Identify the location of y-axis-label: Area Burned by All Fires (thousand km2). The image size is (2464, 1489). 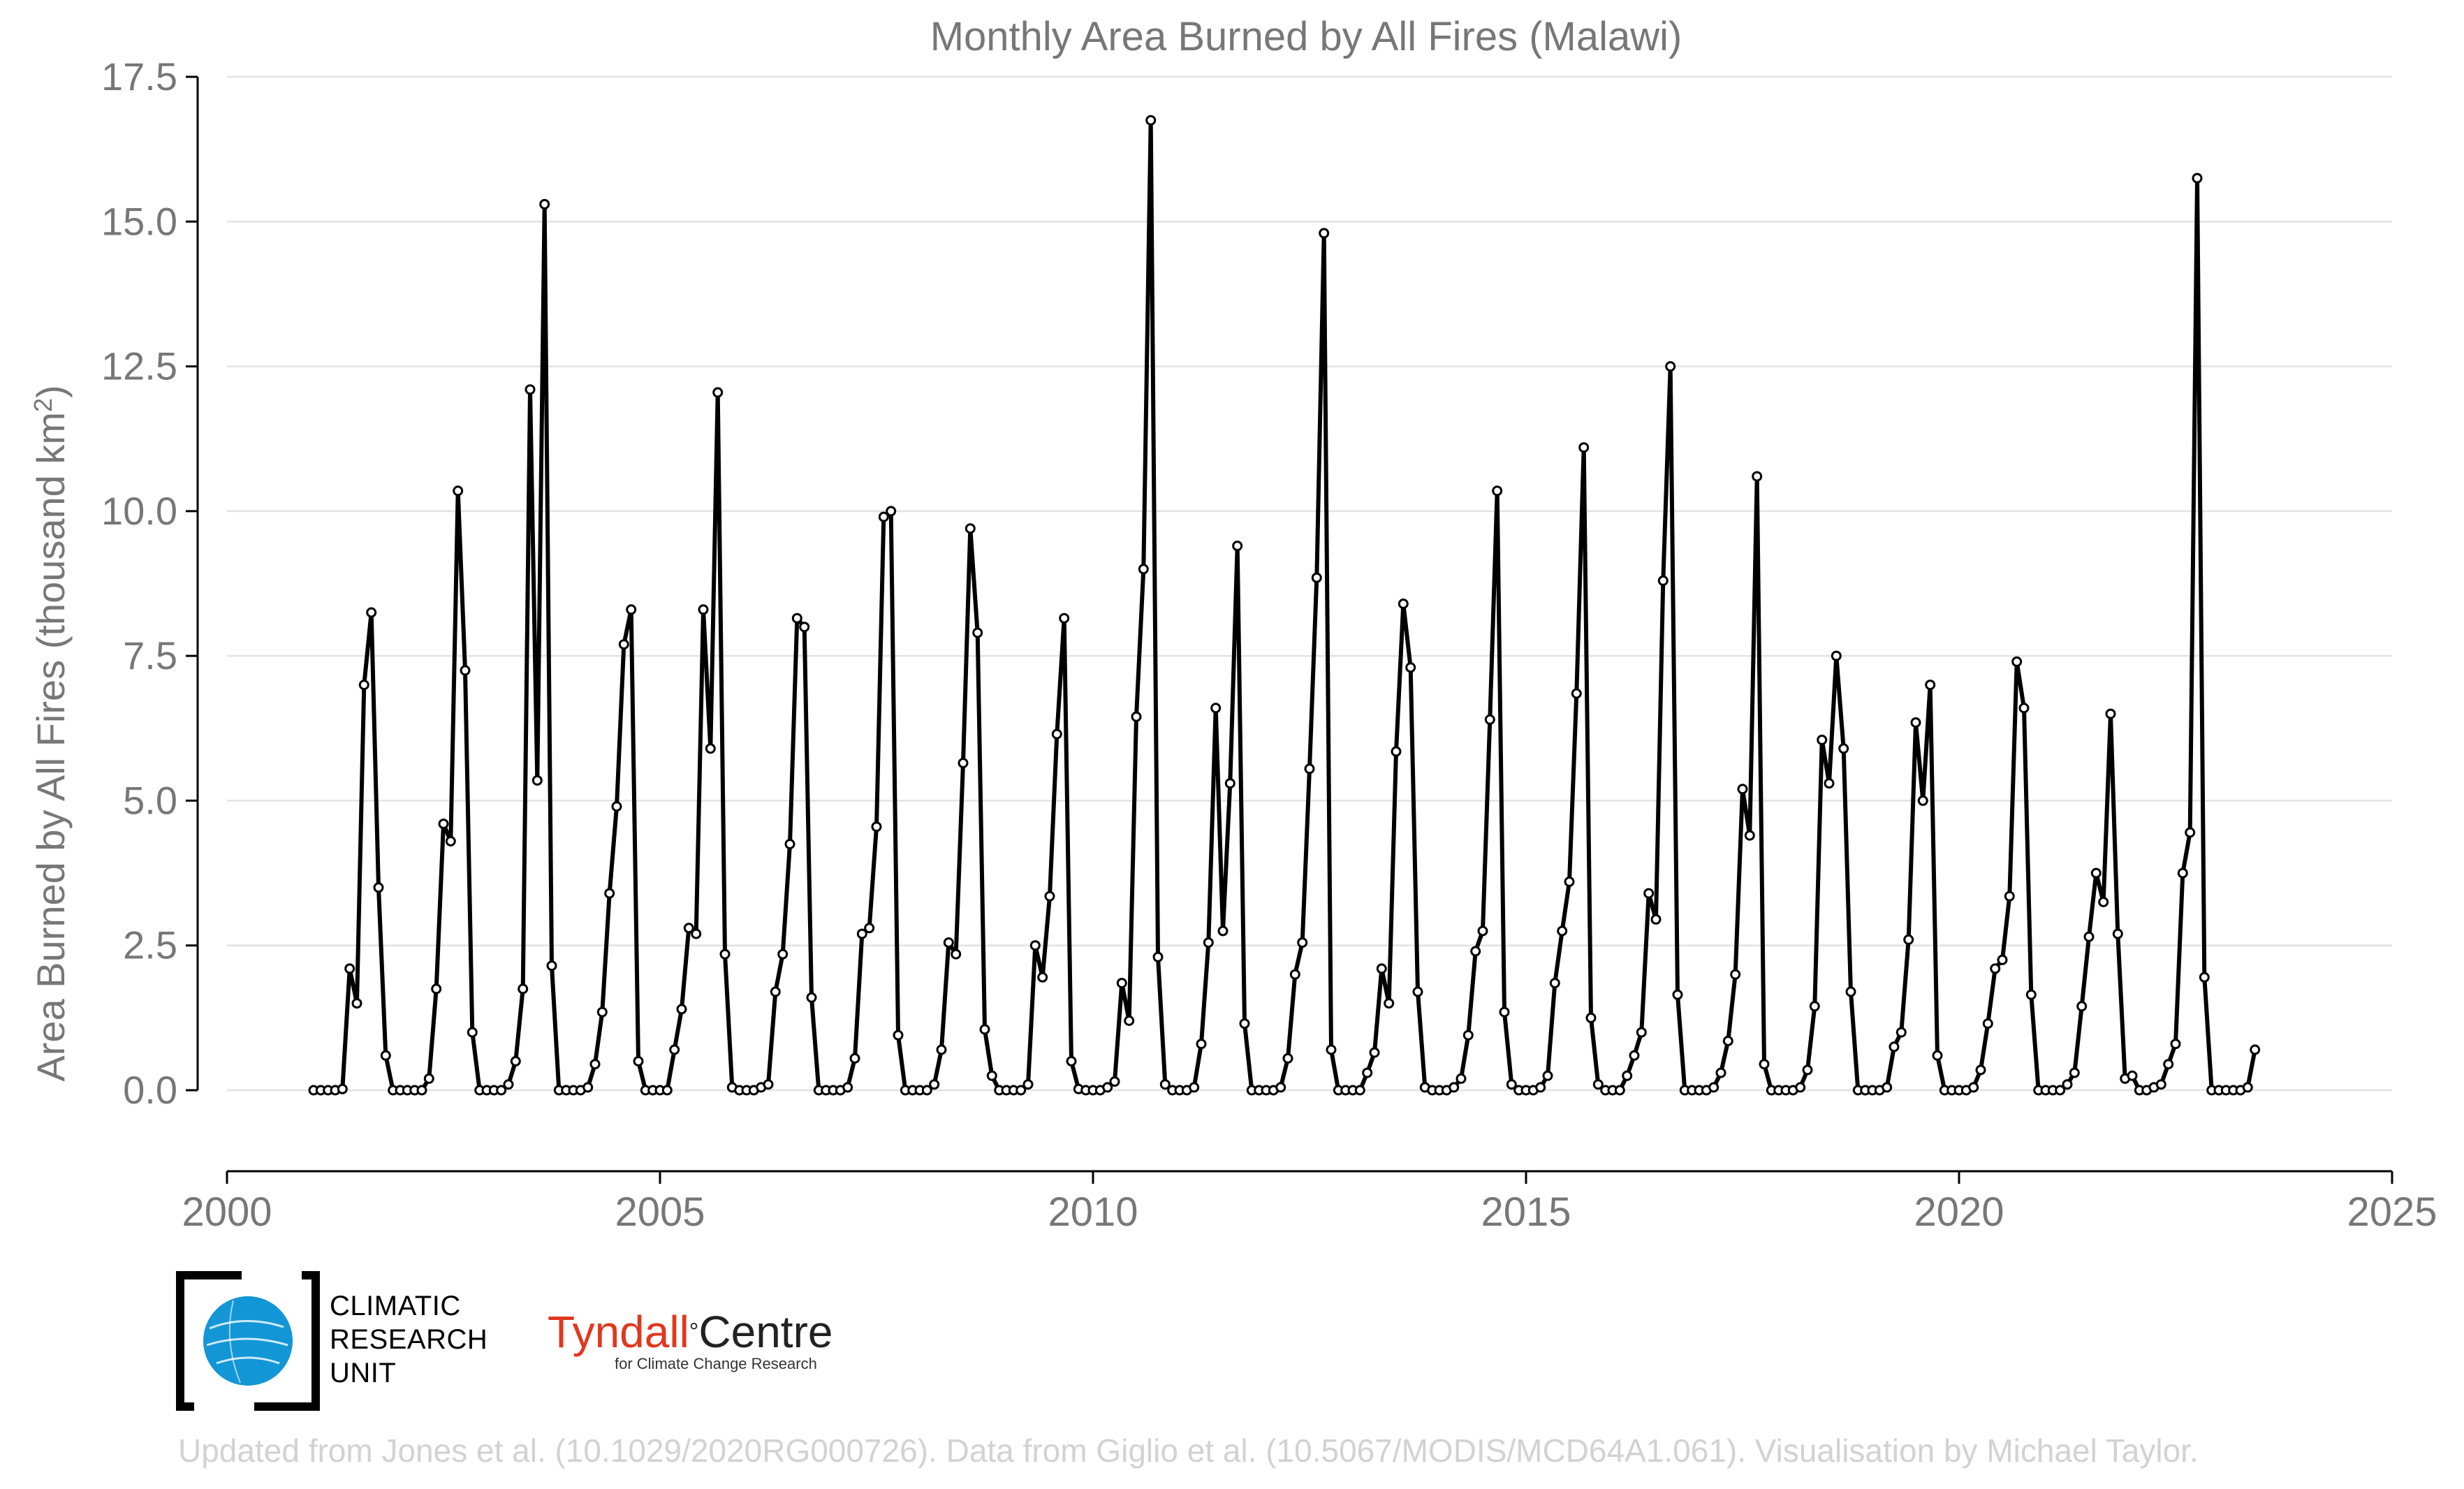
(51, 733).